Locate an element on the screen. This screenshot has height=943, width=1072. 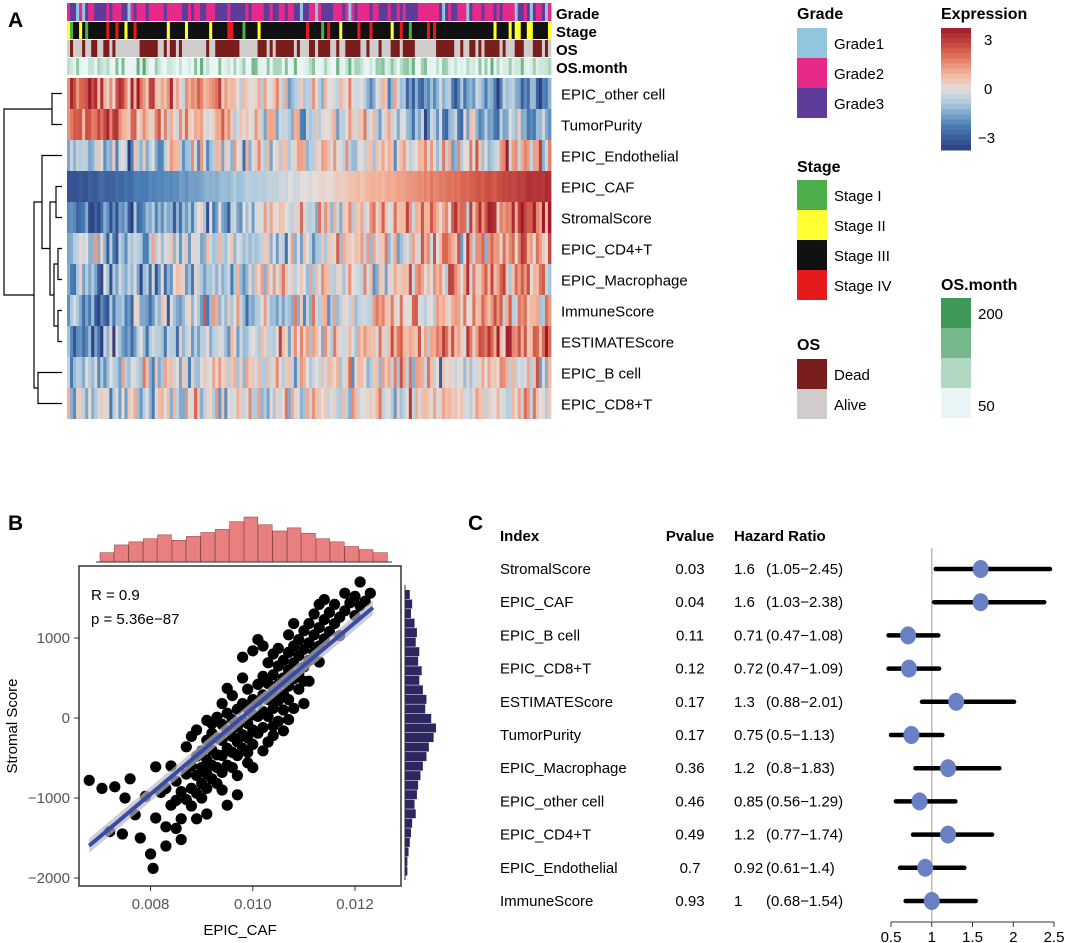
forest-pvalue: 0.49 is located at coordinates (689, 835).